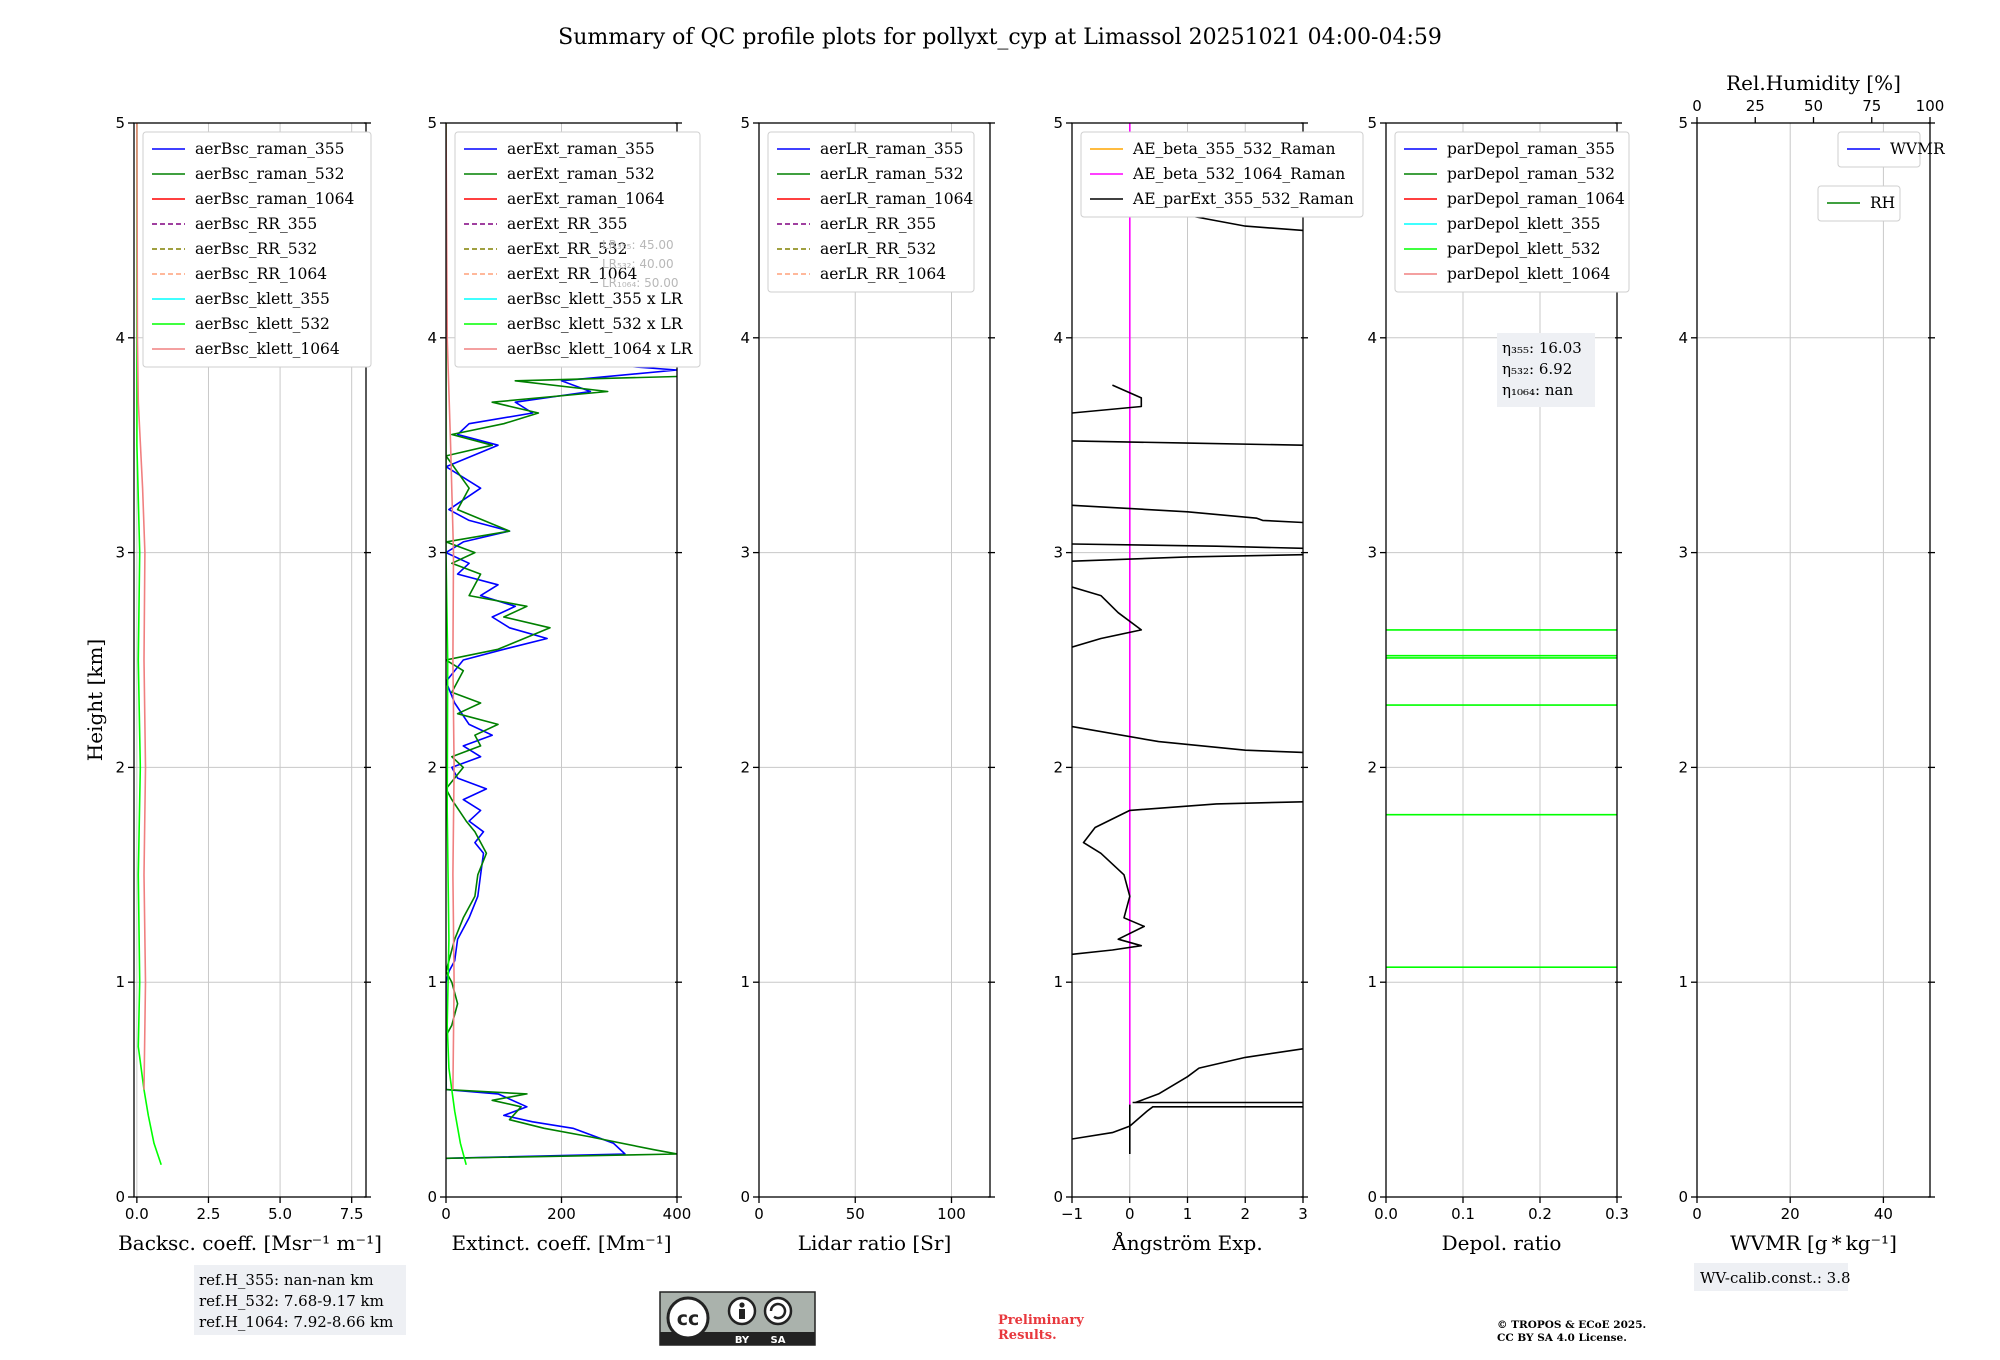 The width and height of the screenshot is (2000, 1360). What do you see at coordinates (1523, 224) in the screenshot?
I see `depol-legend-label-3: parDepol_klett_355` at bounding box center [1523, 224].